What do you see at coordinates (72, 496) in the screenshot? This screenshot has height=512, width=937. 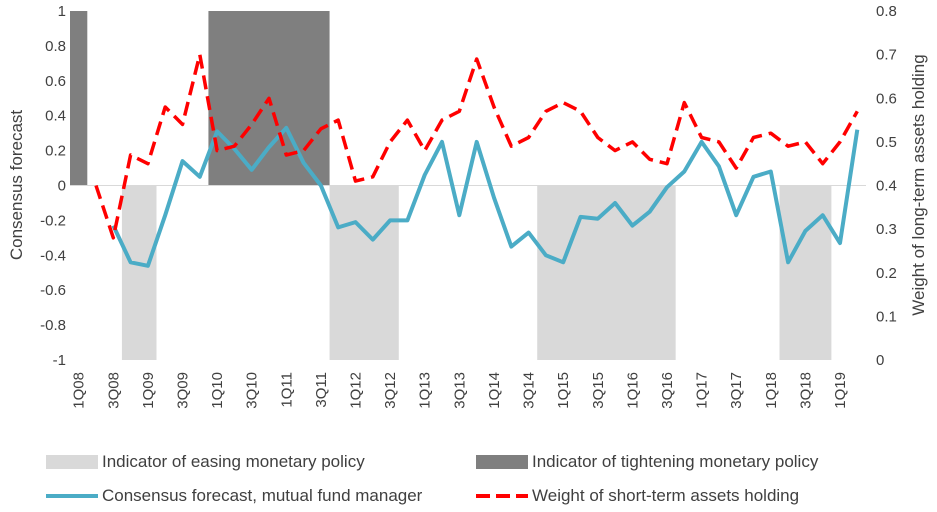 I see `consensus-swatch` at bounding box center [72, 496].